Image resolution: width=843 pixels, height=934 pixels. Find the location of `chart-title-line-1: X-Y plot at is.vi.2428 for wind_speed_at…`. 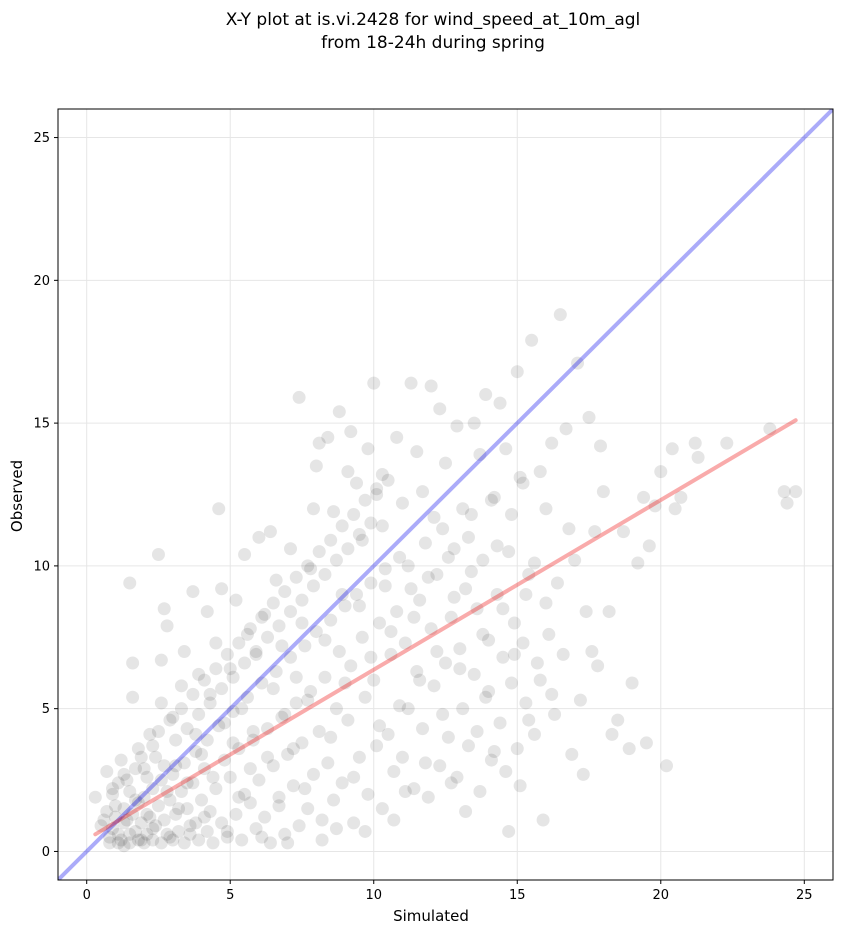

chart-title-line-1: X-Y plot at is.vi.2428 for wind_speed_at… is located at coordinates (433, 20).